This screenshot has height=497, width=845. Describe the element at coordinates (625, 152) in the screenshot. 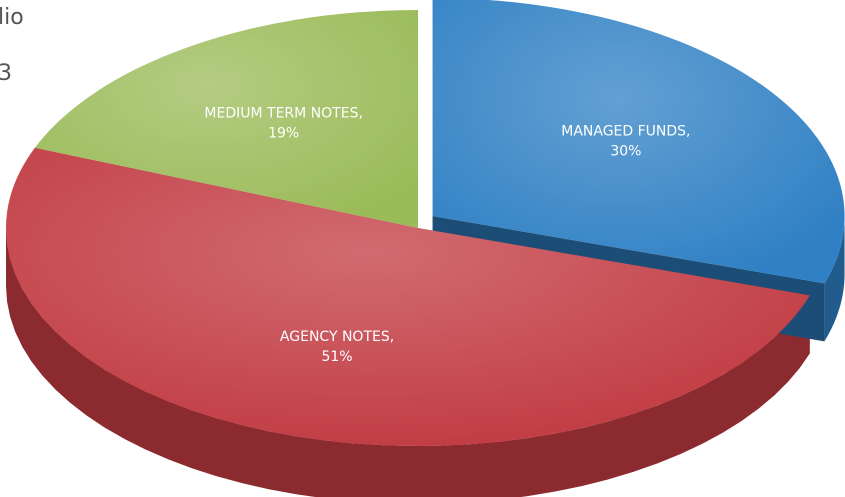

I see `data-label: 30%` at that location.